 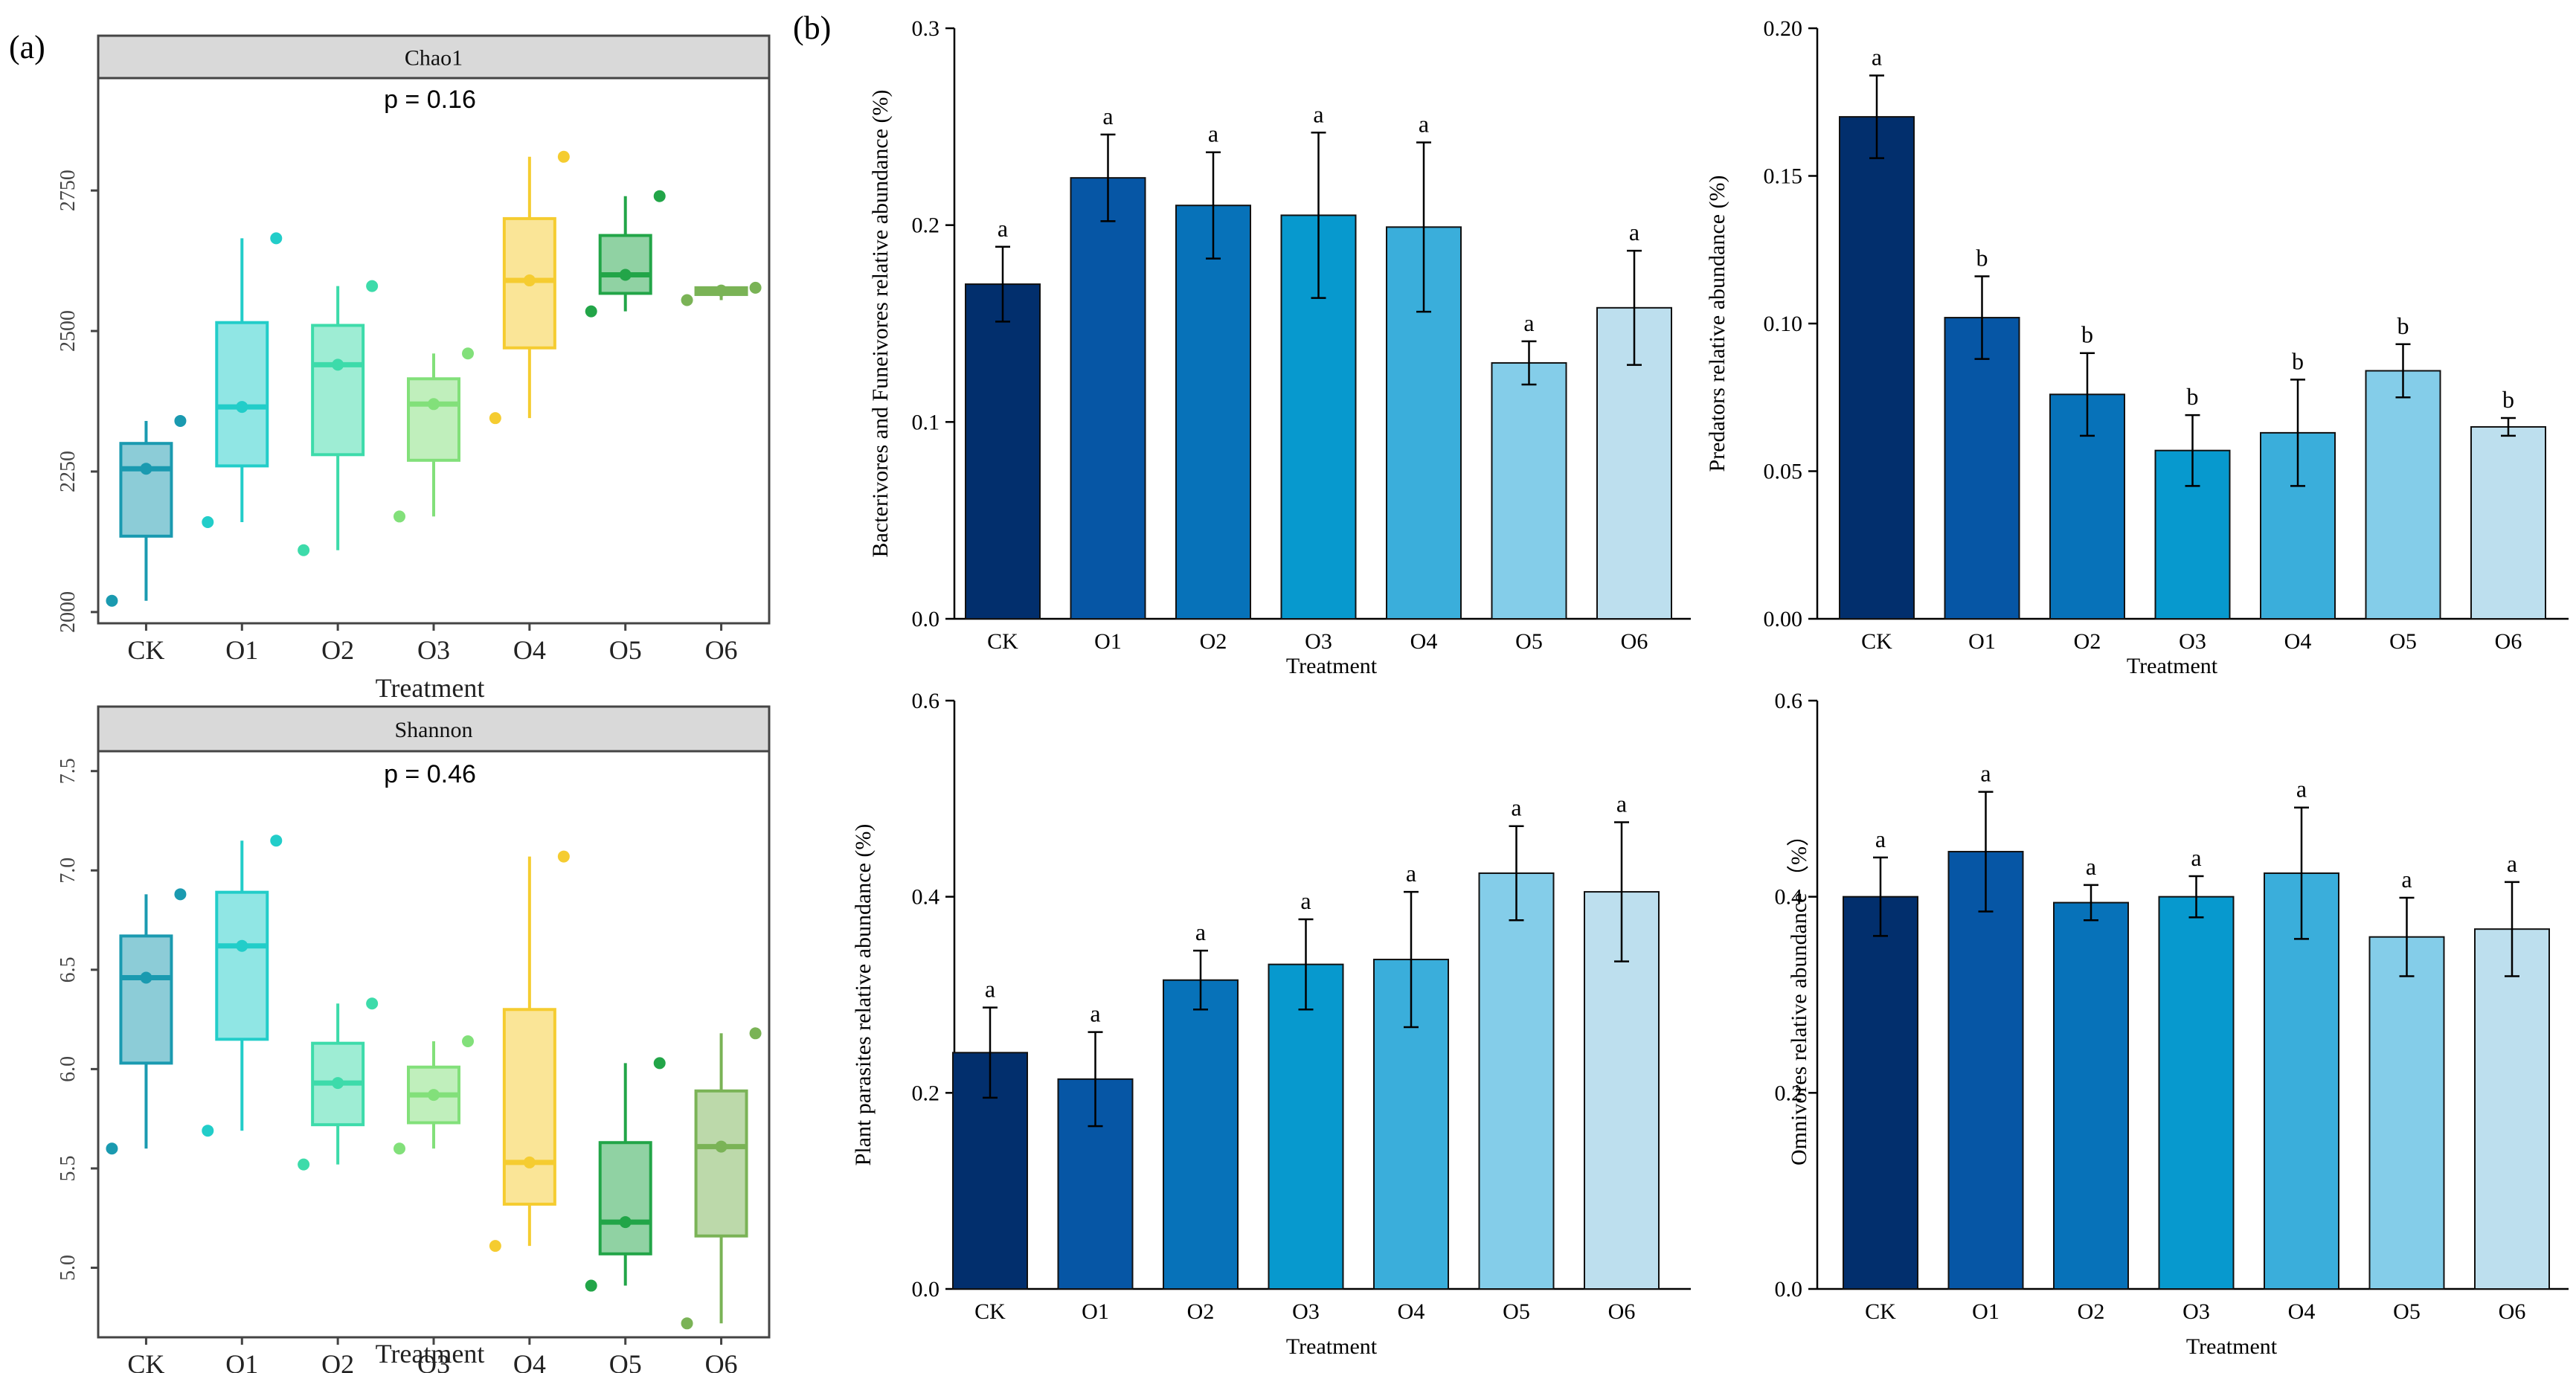 I want to click on y-tick-label: 2000, so click(x=68, y=612).